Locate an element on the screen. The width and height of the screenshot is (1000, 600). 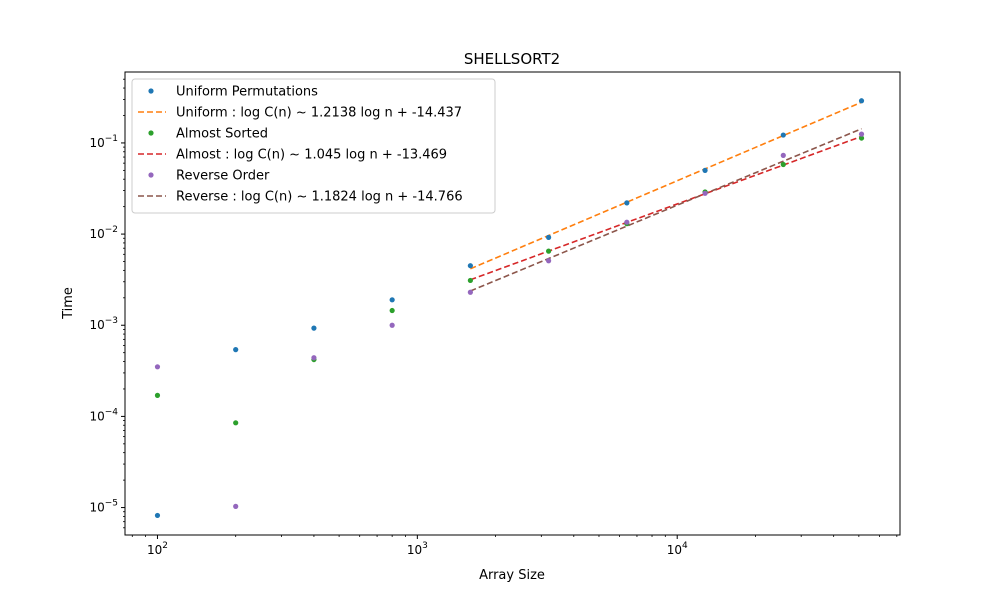
y-tick-label: 10⁻² is located at coordinates (103, 233).